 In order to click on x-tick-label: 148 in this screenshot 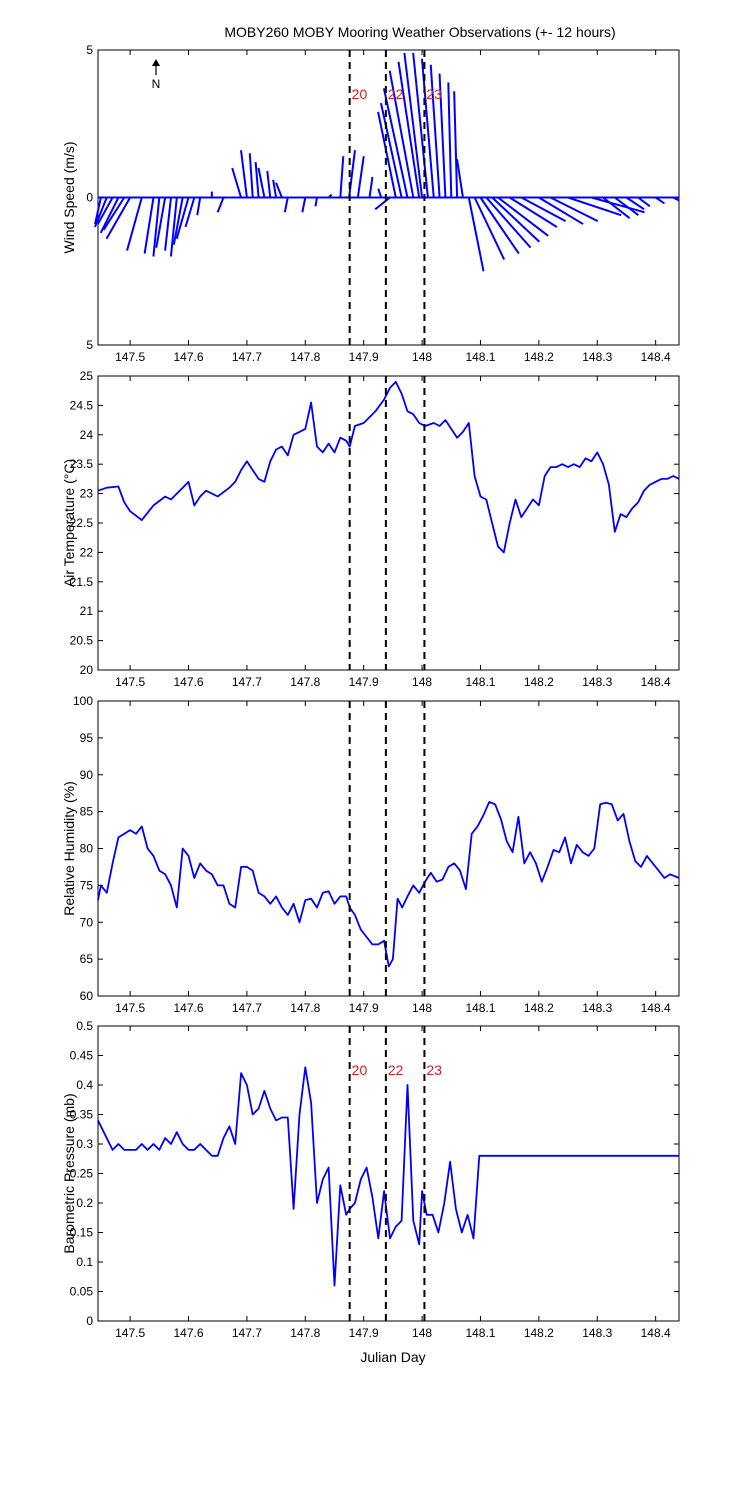, I will do `click(422, 1008)`.